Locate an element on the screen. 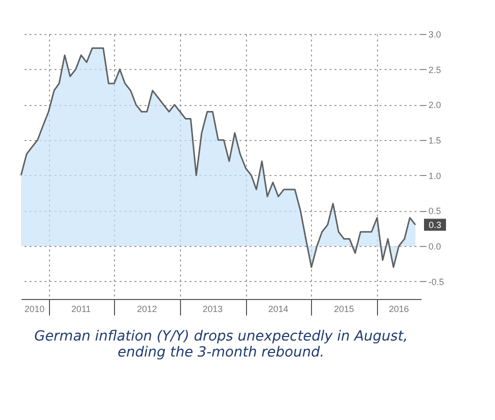 The height and width of the screenshot is (420, 495). x-tick-label: 2013 is located at coordinates (212, 309).